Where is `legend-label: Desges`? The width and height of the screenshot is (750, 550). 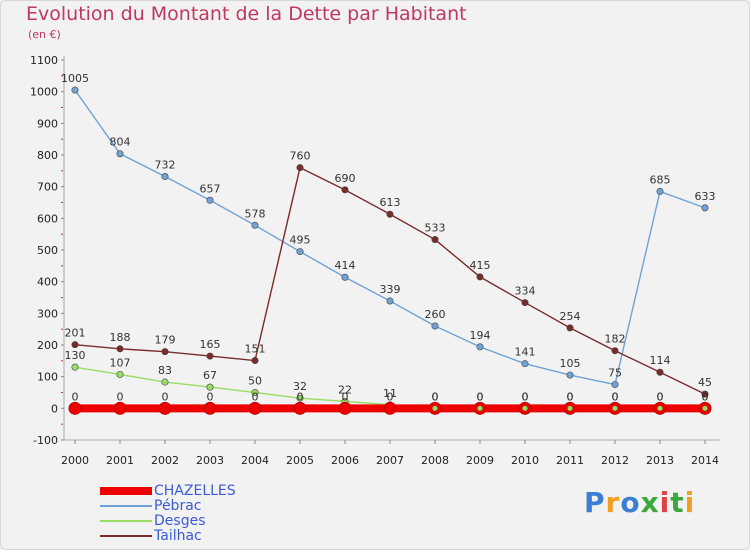 legend-label: Desges is located at coordinates (180, 521).